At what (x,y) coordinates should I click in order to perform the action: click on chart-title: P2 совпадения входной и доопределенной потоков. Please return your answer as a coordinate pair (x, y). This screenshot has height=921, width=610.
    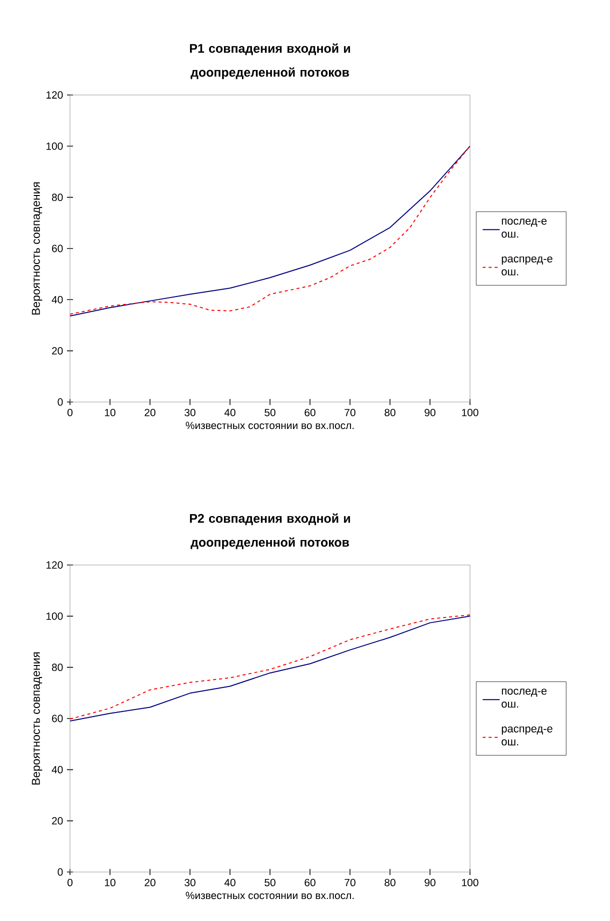
    Looking at the image, I should click on (270, 531).